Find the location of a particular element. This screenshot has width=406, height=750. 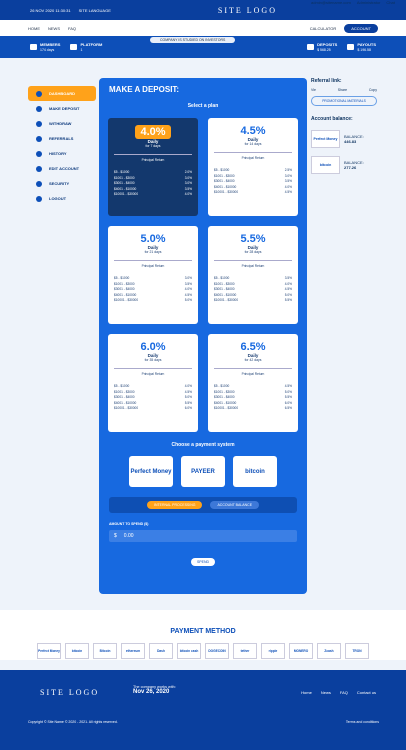

nav-news: NEWS is located at coordinates (54, 28).